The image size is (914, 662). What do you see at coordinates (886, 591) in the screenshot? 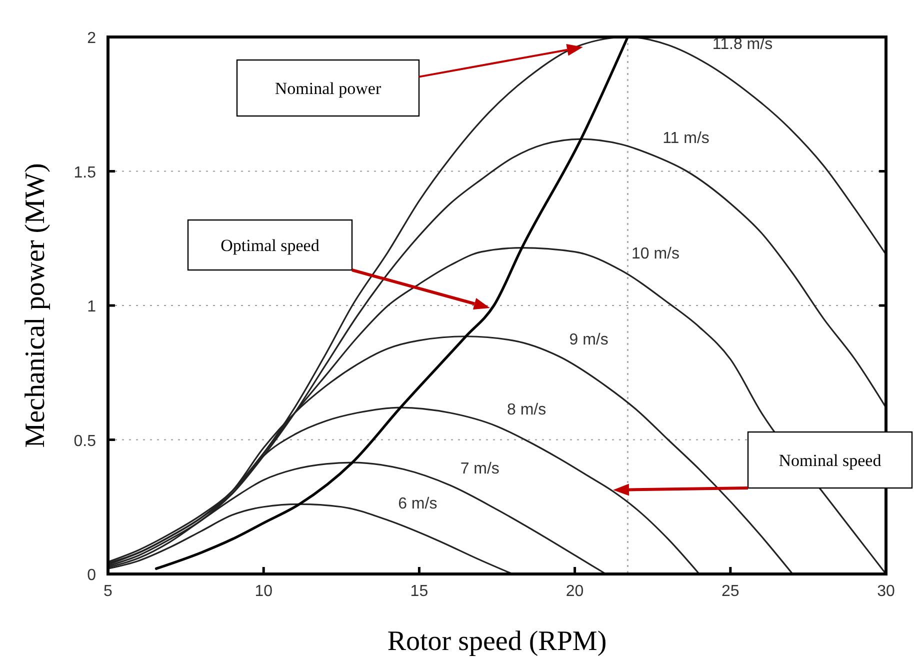
I see `x-tick-label: 30` at bounding box center [886, 591].